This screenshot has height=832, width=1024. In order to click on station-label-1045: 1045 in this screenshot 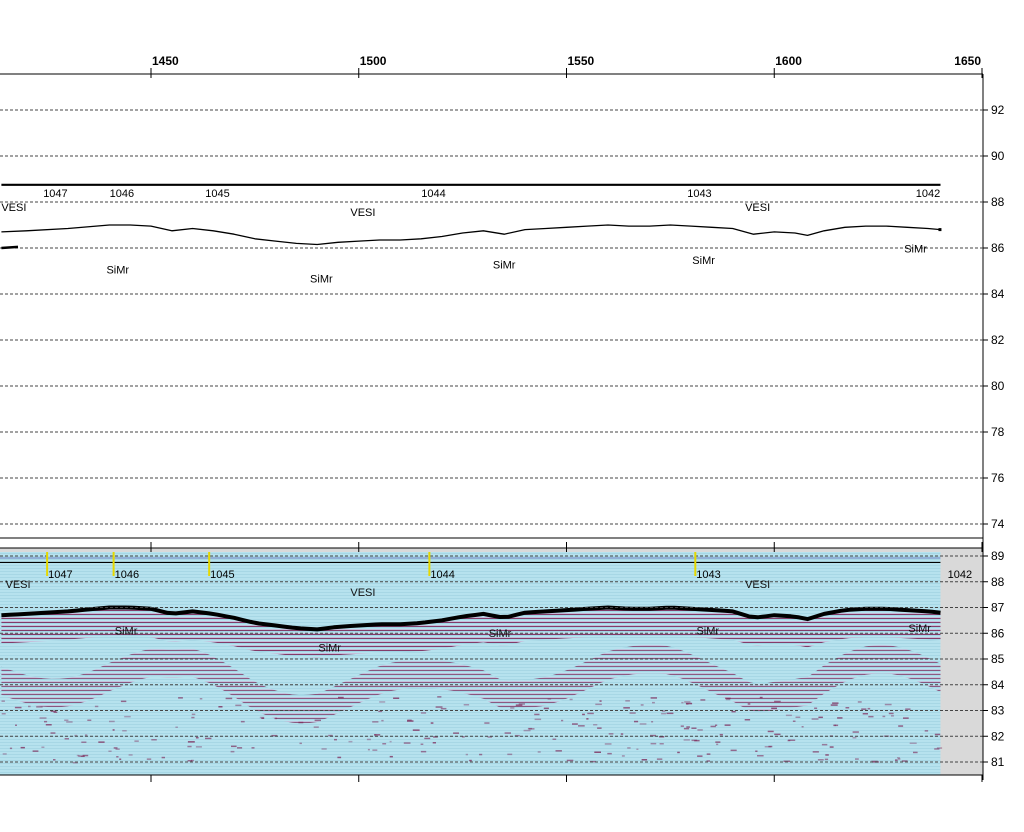, I will do `click(217, 194)`.